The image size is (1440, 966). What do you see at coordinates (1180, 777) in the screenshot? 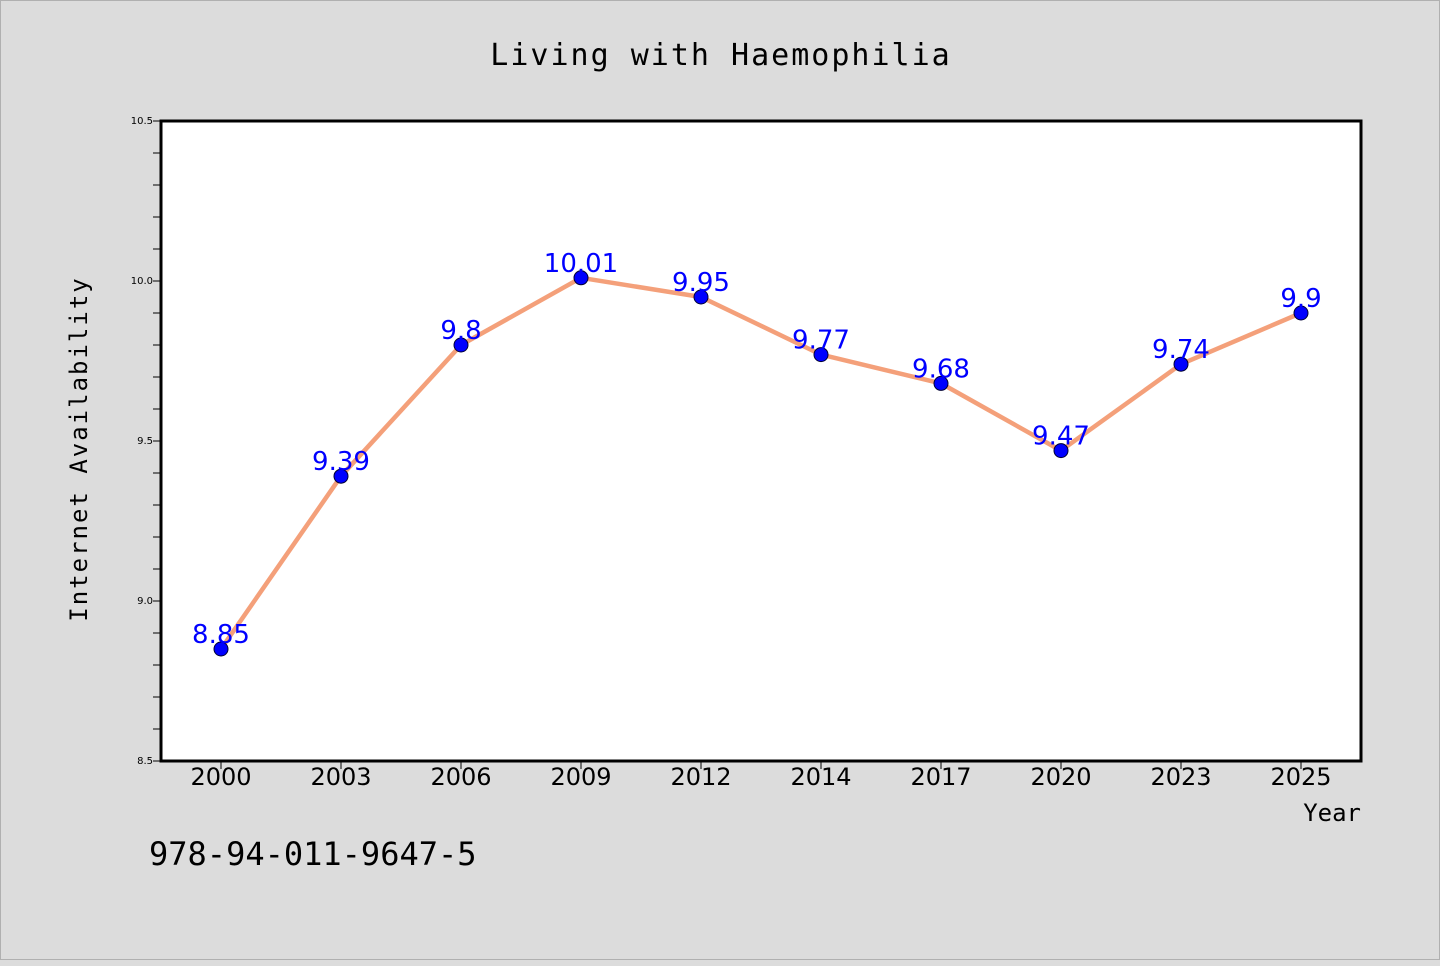
I see `x-tick-label: 2023` at bounding box center [1180, 777].